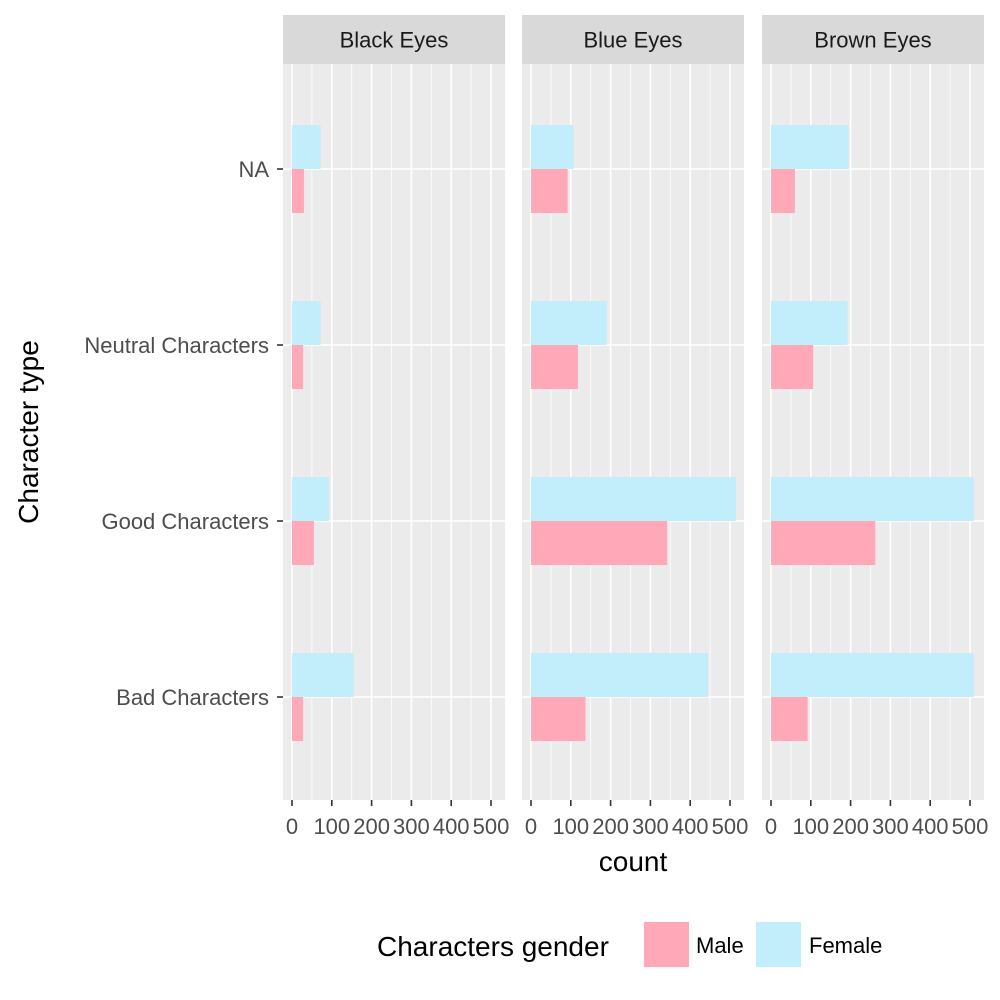 The width and height of the screenshot is (1000, 1000). What do you see at coordinates (253, 169) in the screenshot?
I see `y-tick-label: NA` at bounding box center [253, 169].